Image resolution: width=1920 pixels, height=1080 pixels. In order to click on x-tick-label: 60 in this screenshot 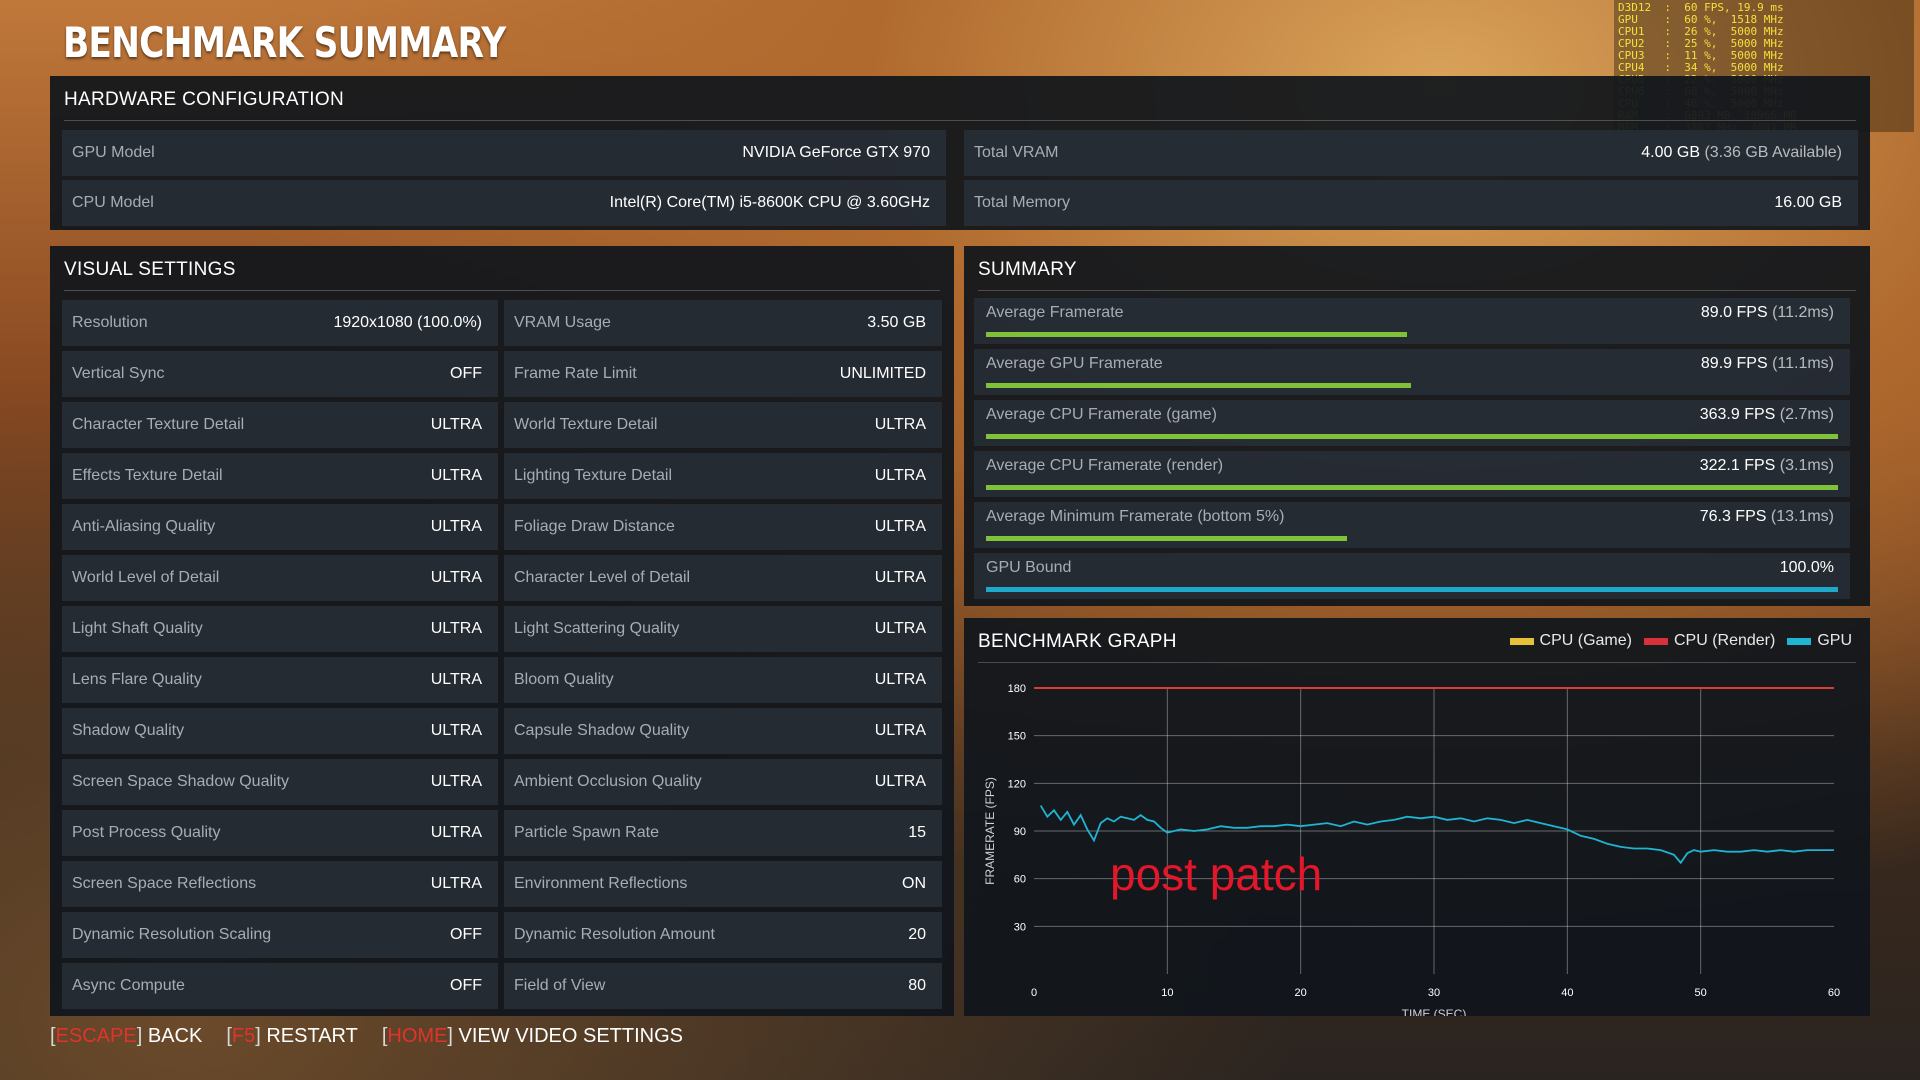, I will do `click(1834, 993)`.